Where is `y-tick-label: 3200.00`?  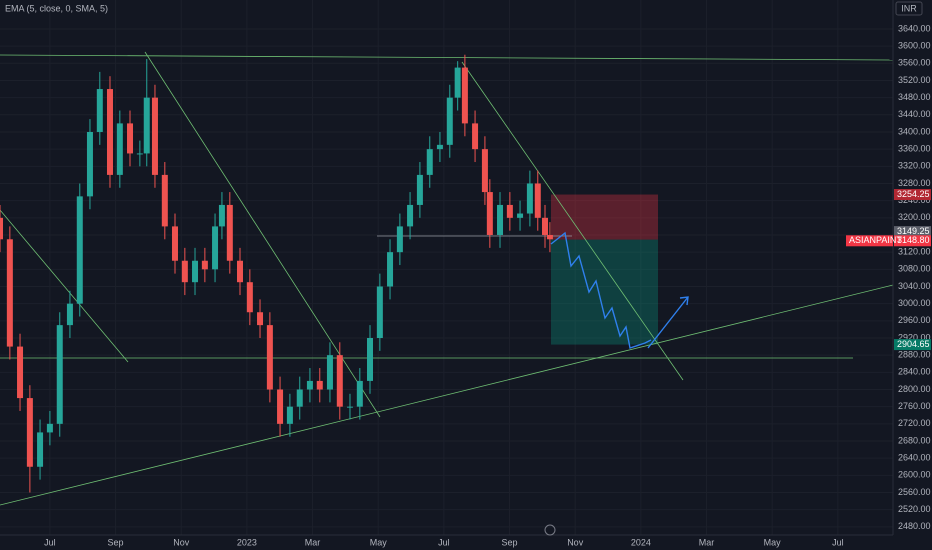
y-tick-label: 3200.00 is located at coordinates (914, 217).